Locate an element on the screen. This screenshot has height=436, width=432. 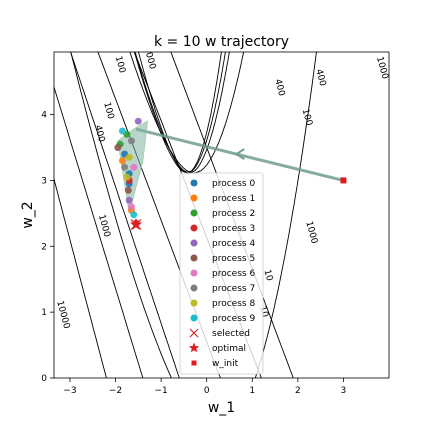
x-tick-label-2: 2 is located at coordinates (298, 391).